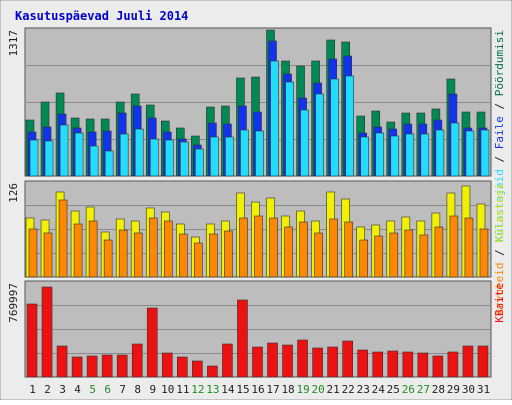  What do you see at coordinates (319, 135) in the screenshot?
I see `bar-külastajaid-day-20` at bounding box center [319, 135].